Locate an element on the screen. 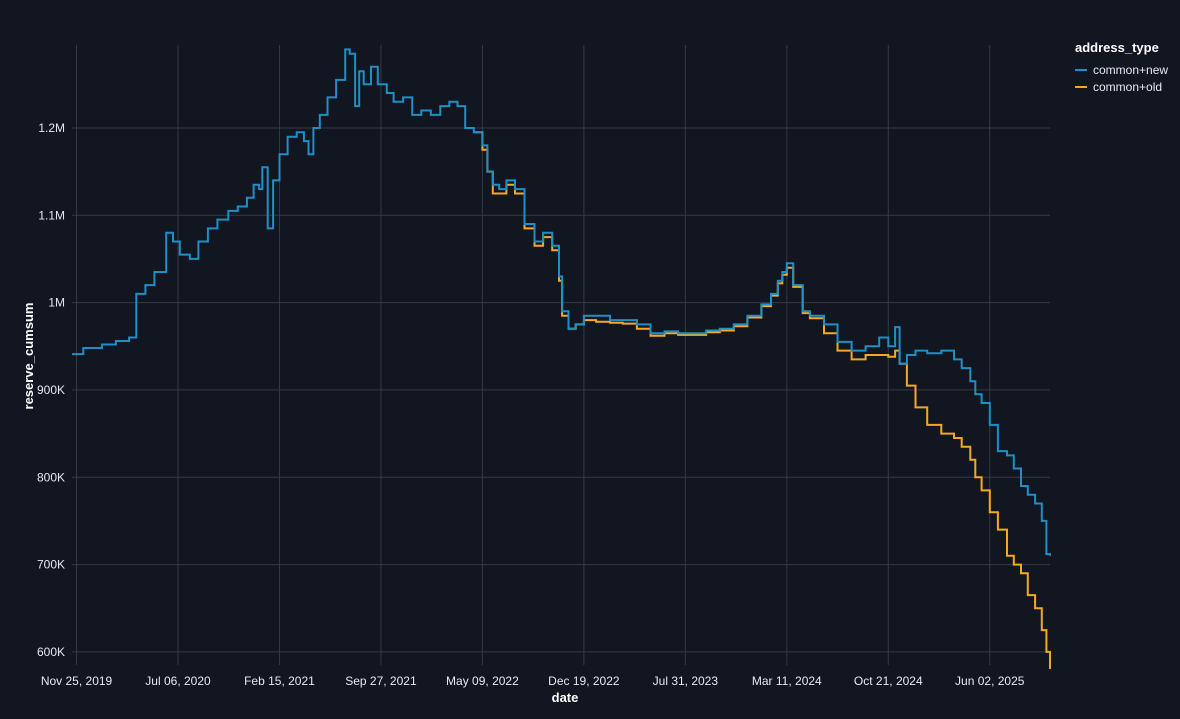  x-tick-label: Oct 21, 2024 is located at coordinates (888, 681).